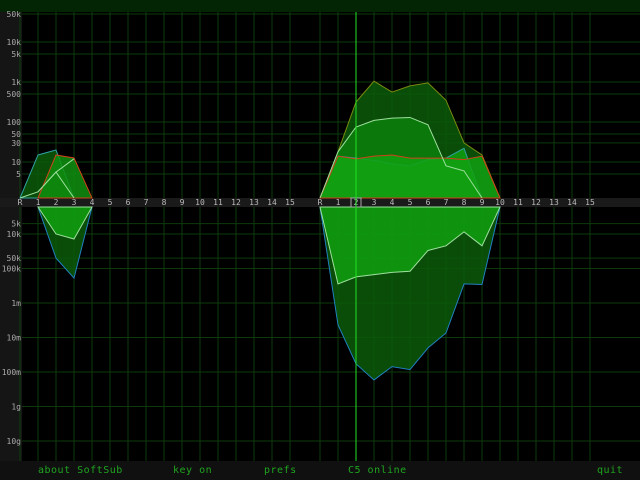 The image size is (640, 480). What do you see at coordinates (14, 234) in the screenshot?
I see `lower-axis-tick: 10k` at bounding box center [14, 234].